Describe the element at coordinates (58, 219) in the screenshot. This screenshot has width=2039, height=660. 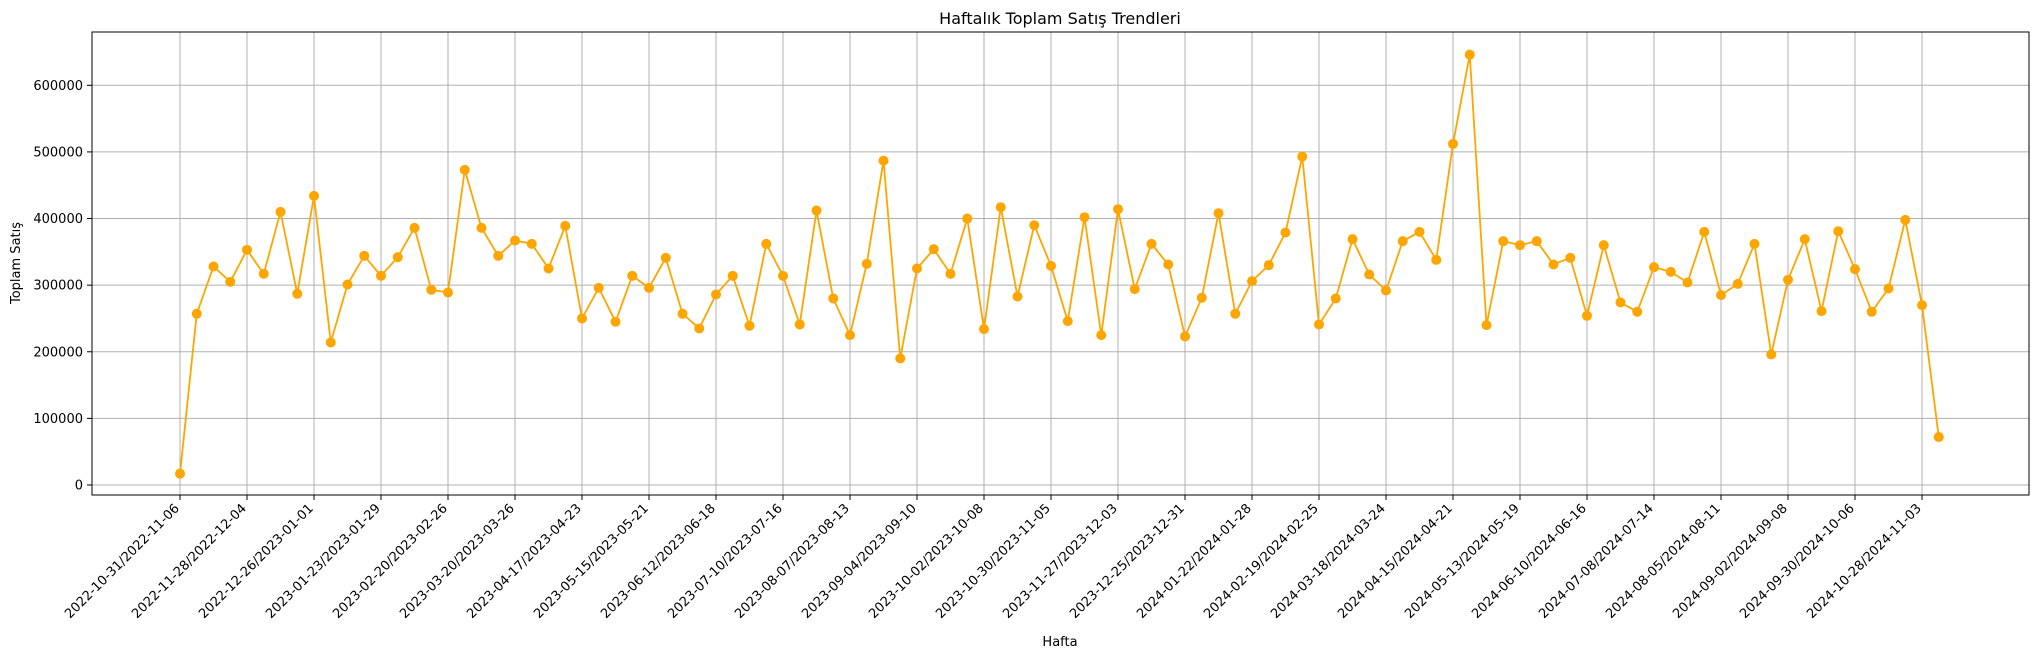
I see `y-tick-label: 400000` at that location.